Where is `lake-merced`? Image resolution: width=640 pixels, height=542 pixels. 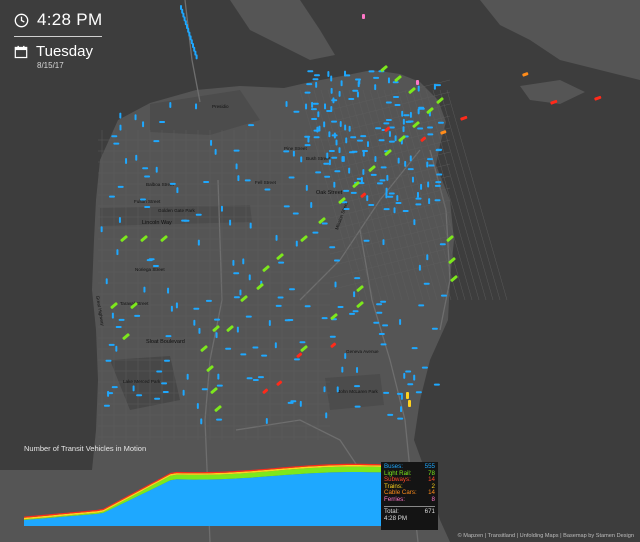 lake-merced is located at coordinates (145, 383).